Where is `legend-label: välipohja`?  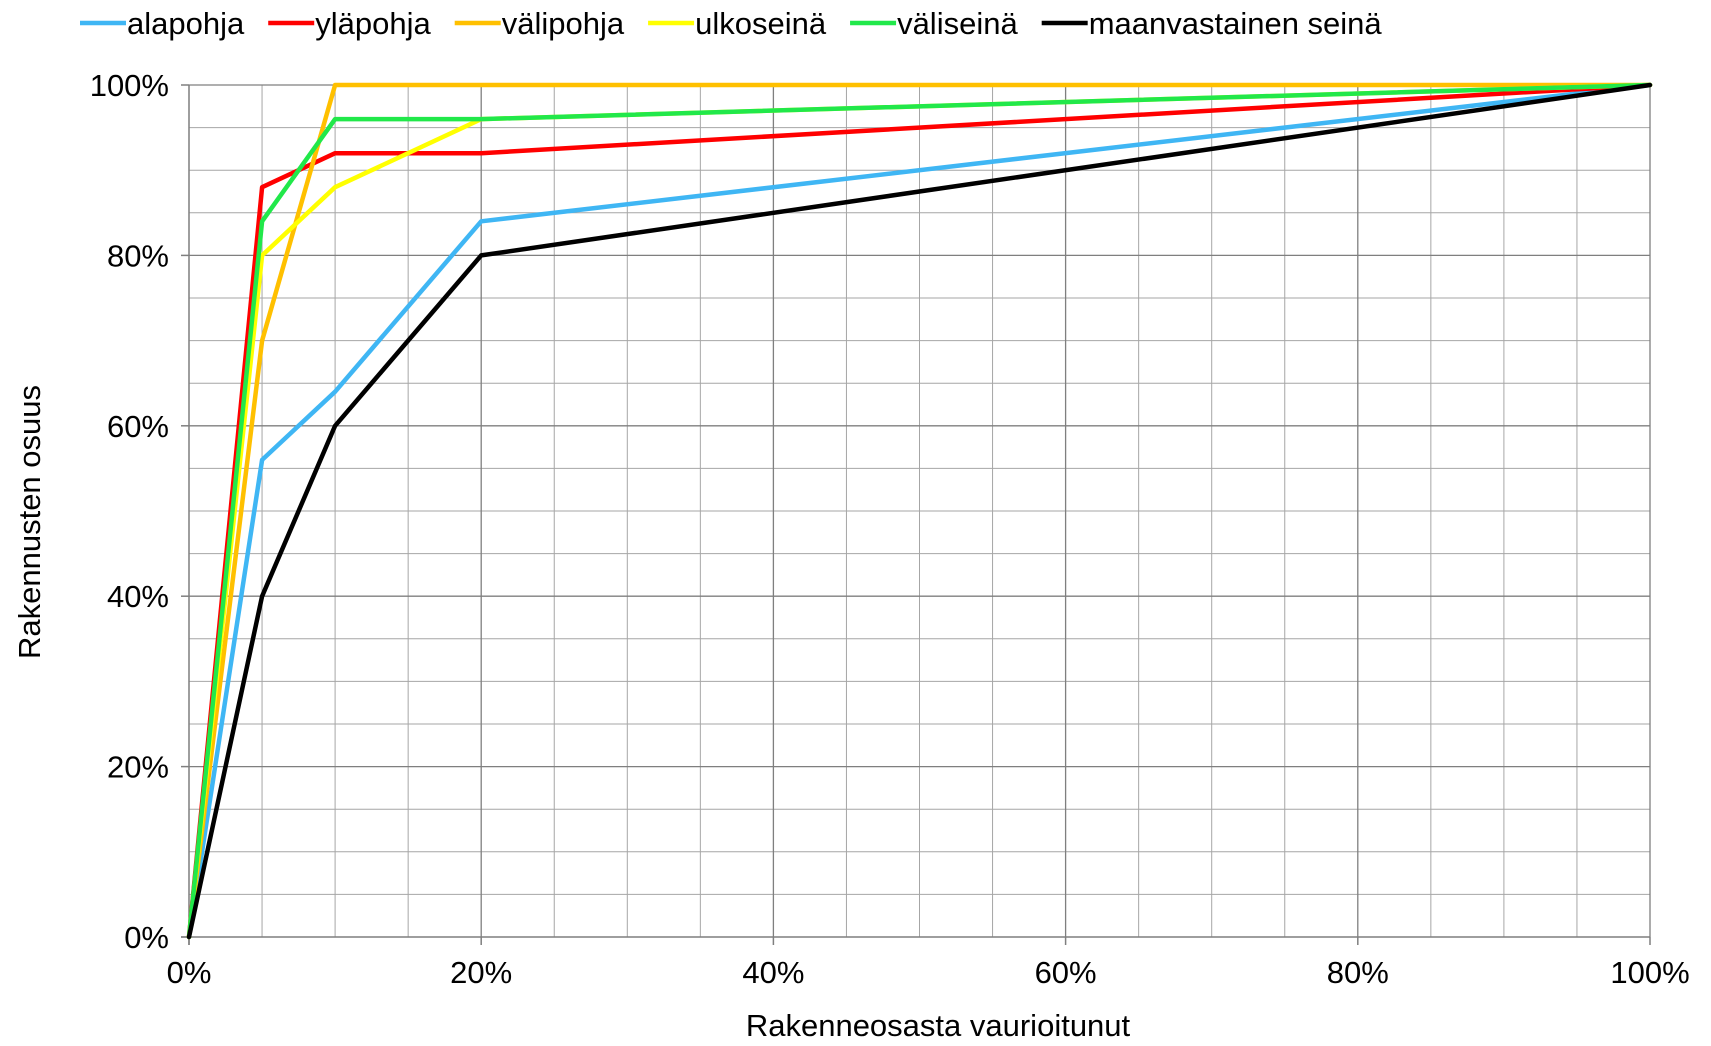 legend-label: välipohja is located at coordinates (563, 23).